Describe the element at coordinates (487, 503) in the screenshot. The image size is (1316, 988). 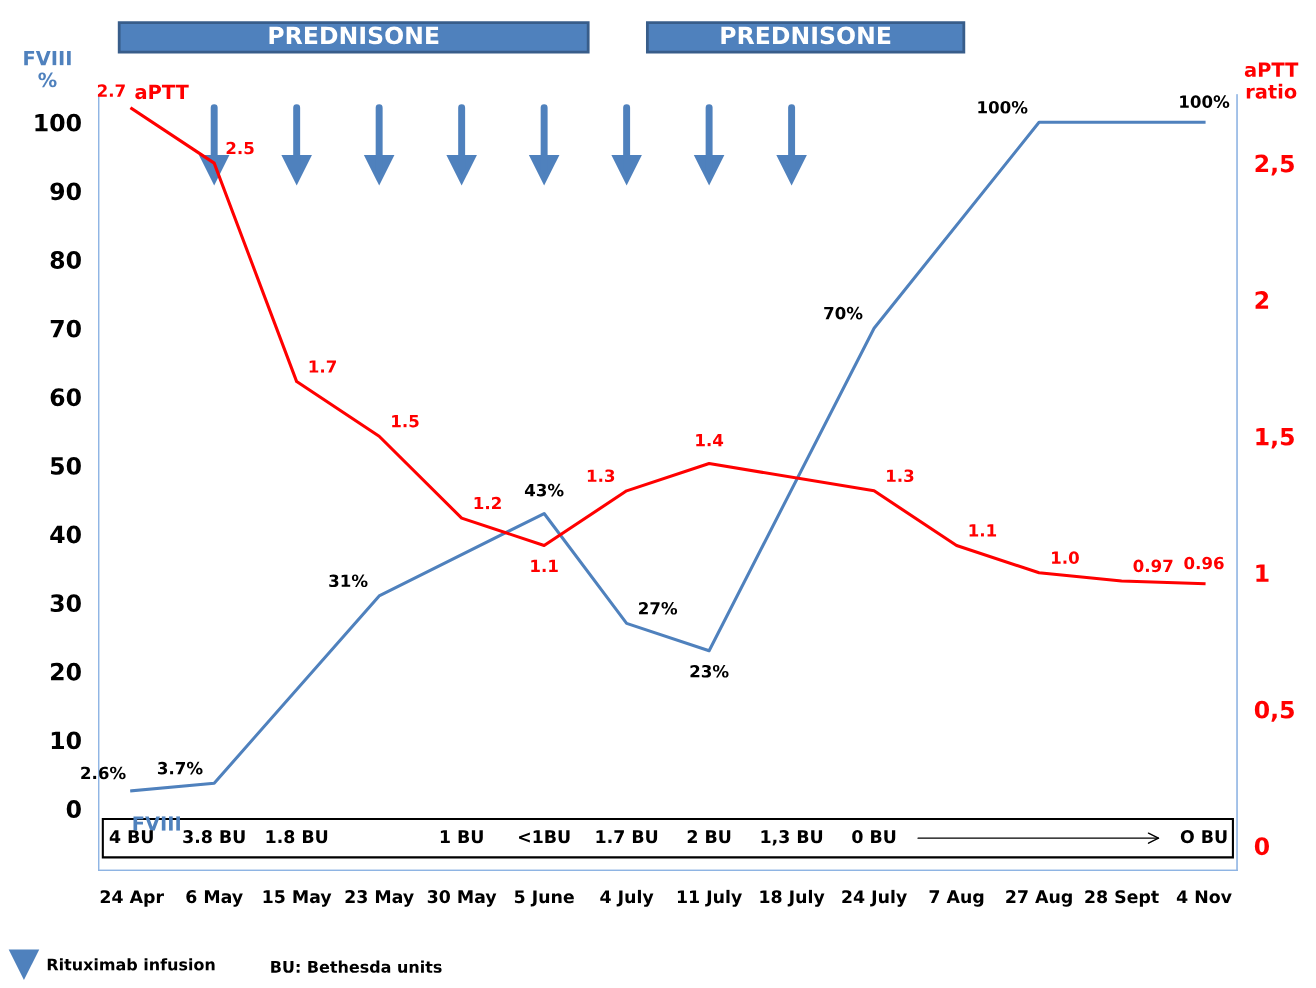
I see `data-label: 1.2` at that location.